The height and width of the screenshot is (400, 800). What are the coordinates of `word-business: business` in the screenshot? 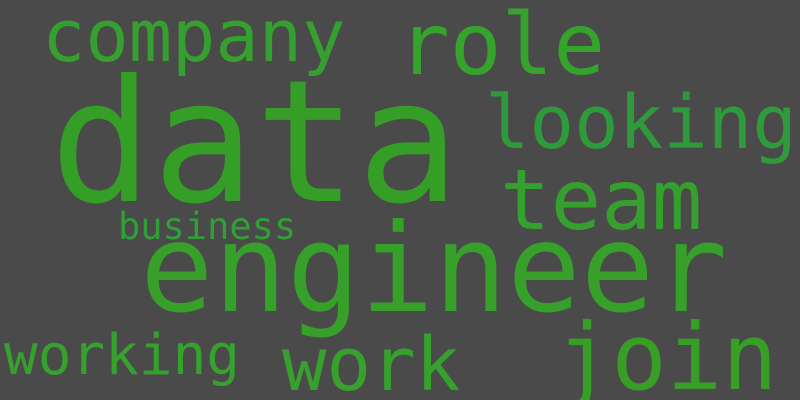 It's located at (207, 226).